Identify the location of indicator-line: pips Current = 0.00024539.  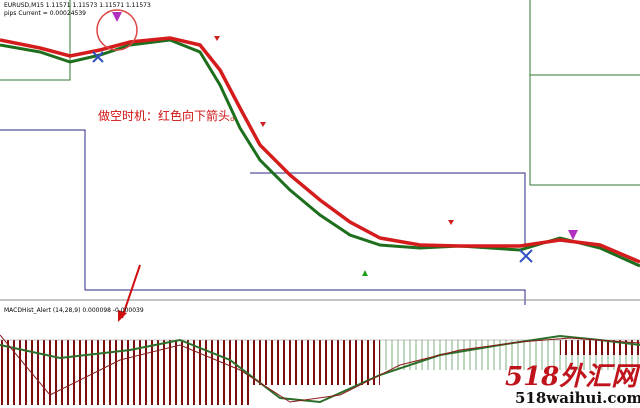
(45, 13).